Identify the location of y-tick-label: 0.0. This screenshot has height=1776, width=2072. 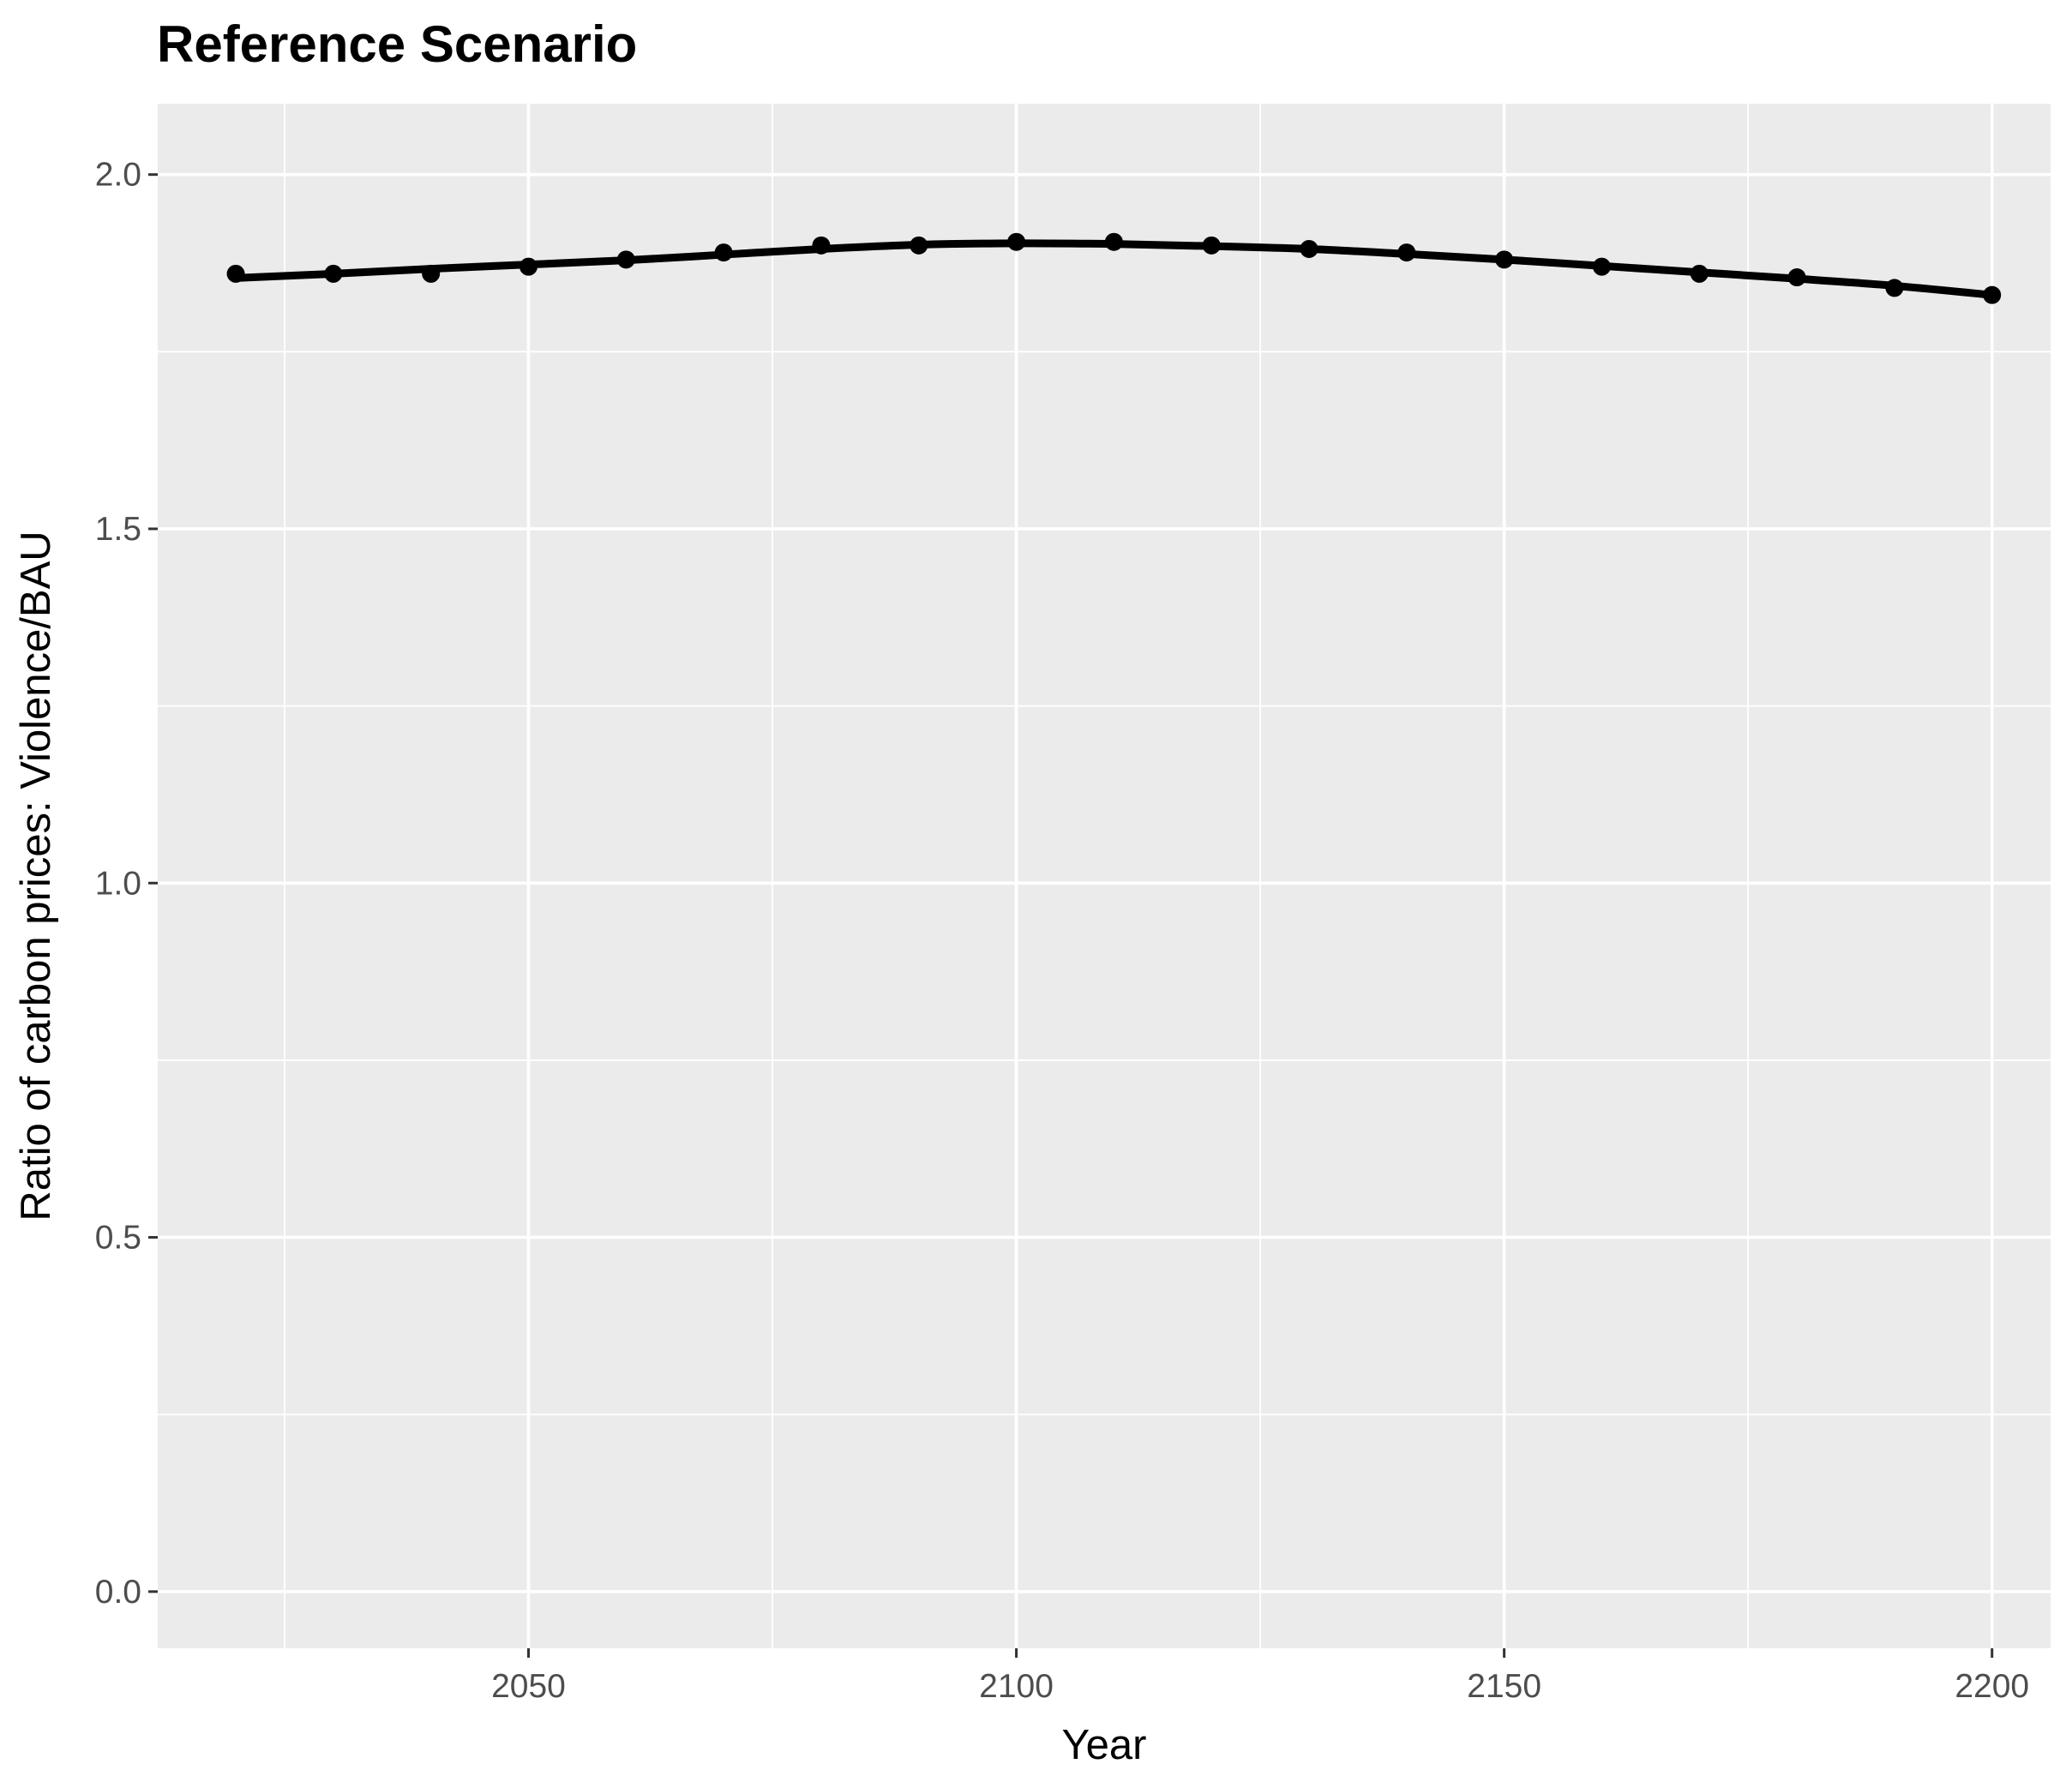
(118, 1592).